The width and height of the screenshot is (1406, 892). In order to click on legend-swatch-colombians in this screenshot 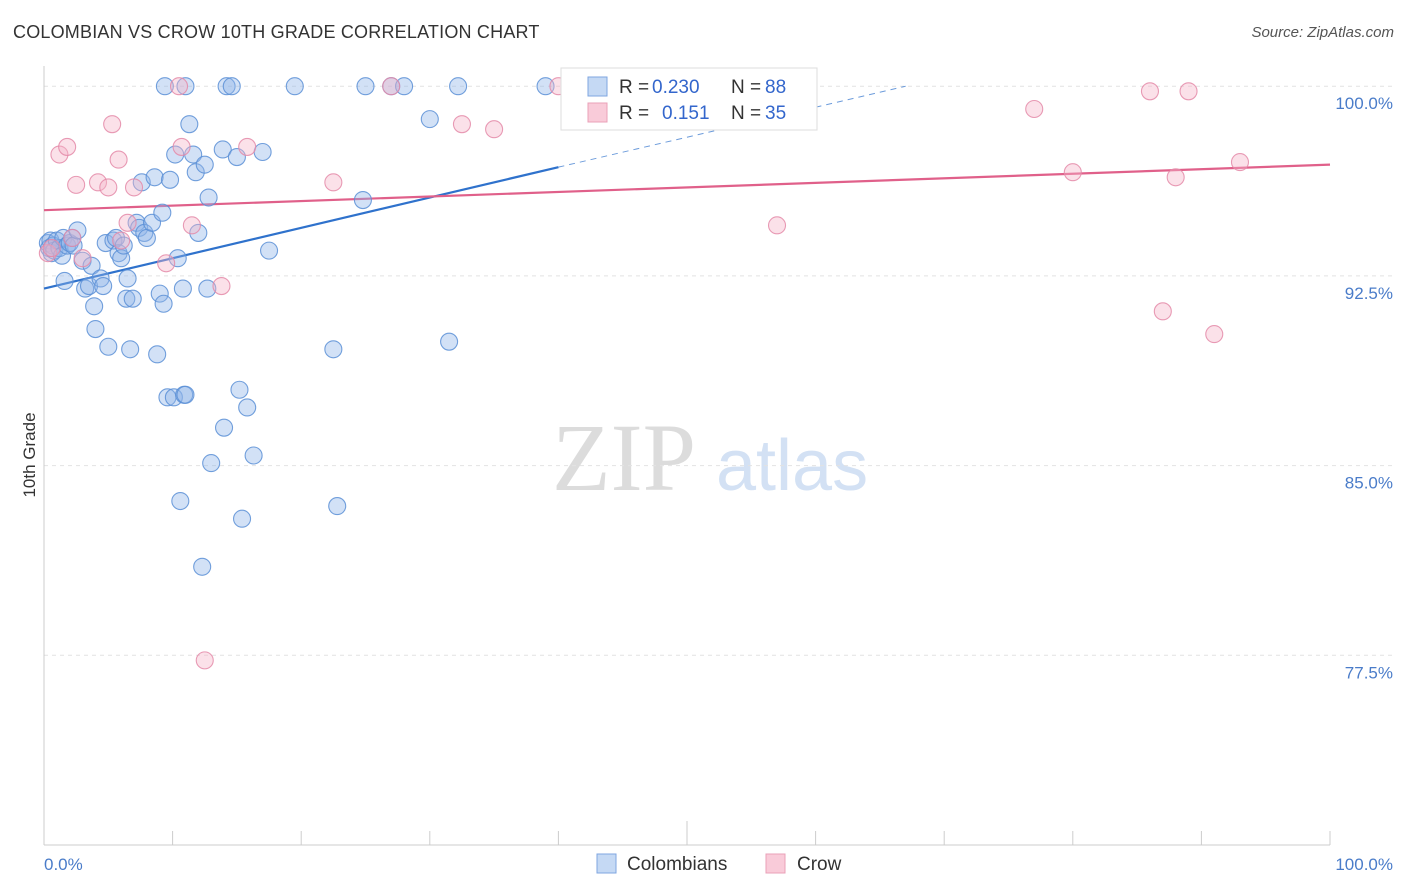, I will do `click(597, 86)`.